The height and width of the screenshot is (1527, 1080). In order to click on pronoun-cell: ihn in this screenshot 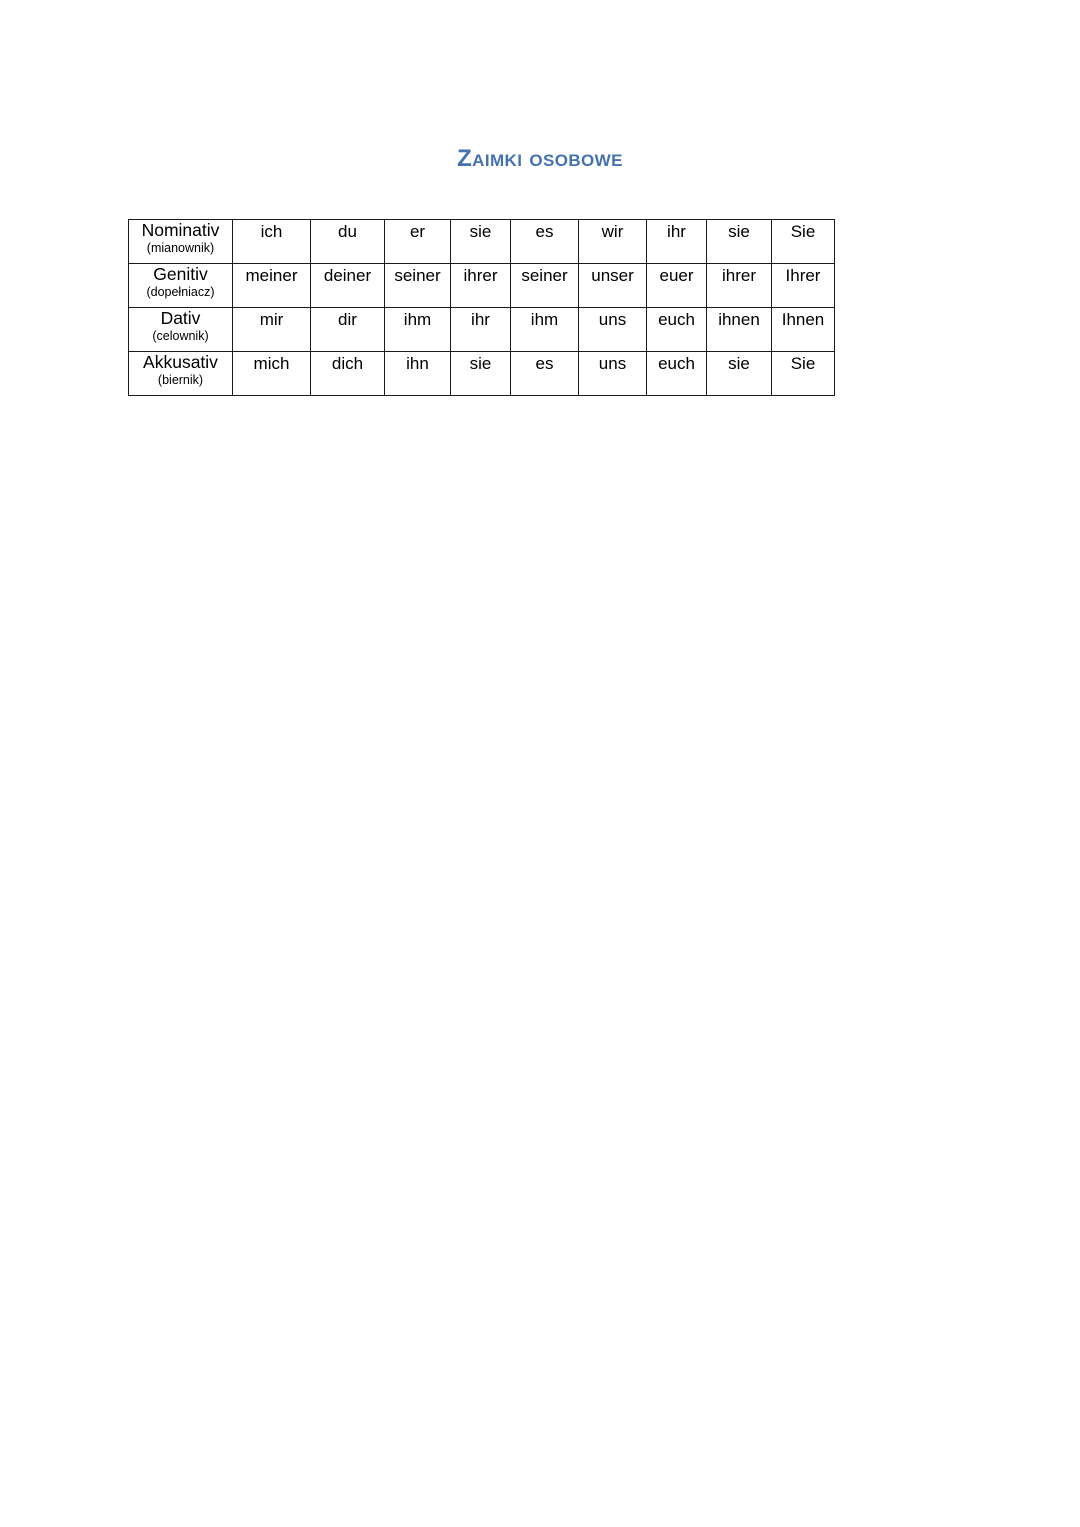, I will do `click(417, 373)`.